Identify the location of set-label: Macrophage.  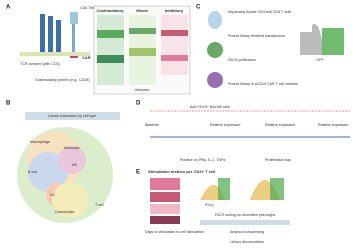
(40, 142).